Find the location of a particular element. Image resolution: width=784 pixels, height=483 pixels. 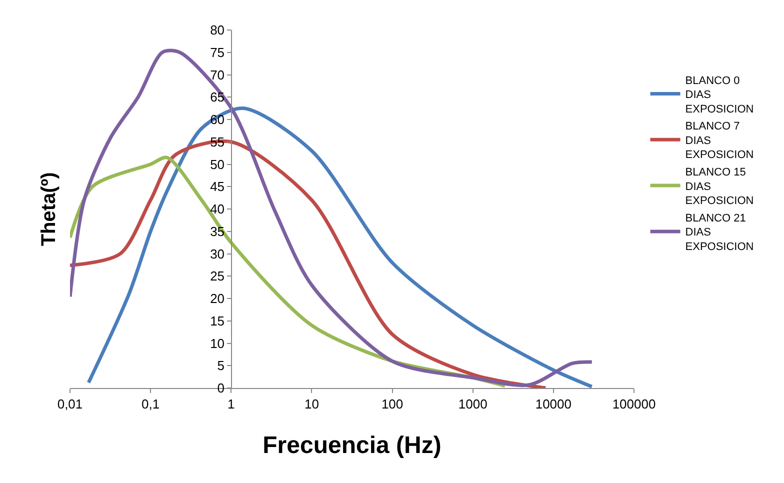

y-tick-label: 0 is located at coordinates (221, 388).